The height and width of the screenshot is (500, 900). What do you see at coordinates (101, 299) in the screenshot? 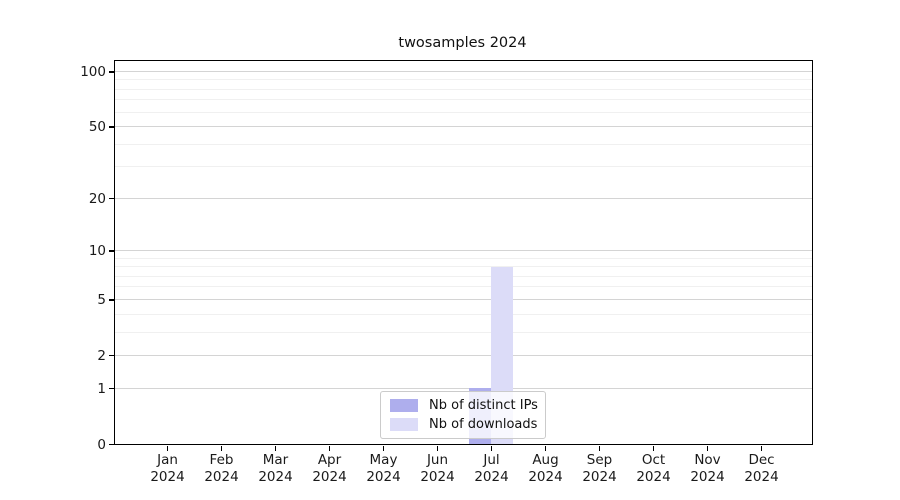
I see `y-tick-label: 5` at bounding box center [101, 299].